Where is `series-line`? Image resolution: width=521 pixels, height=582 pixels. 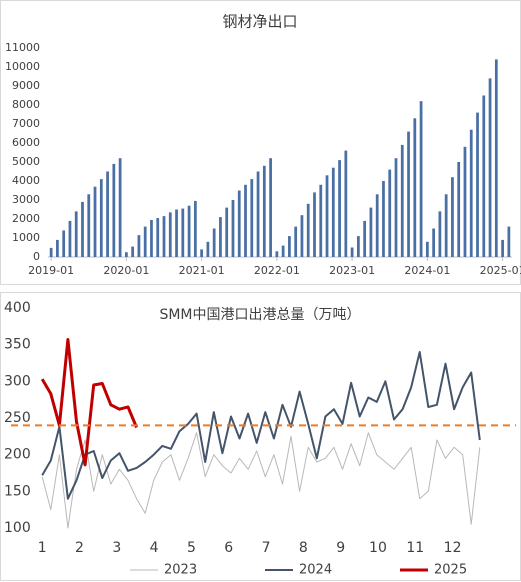
series-line is located at coordinates (261, 480).